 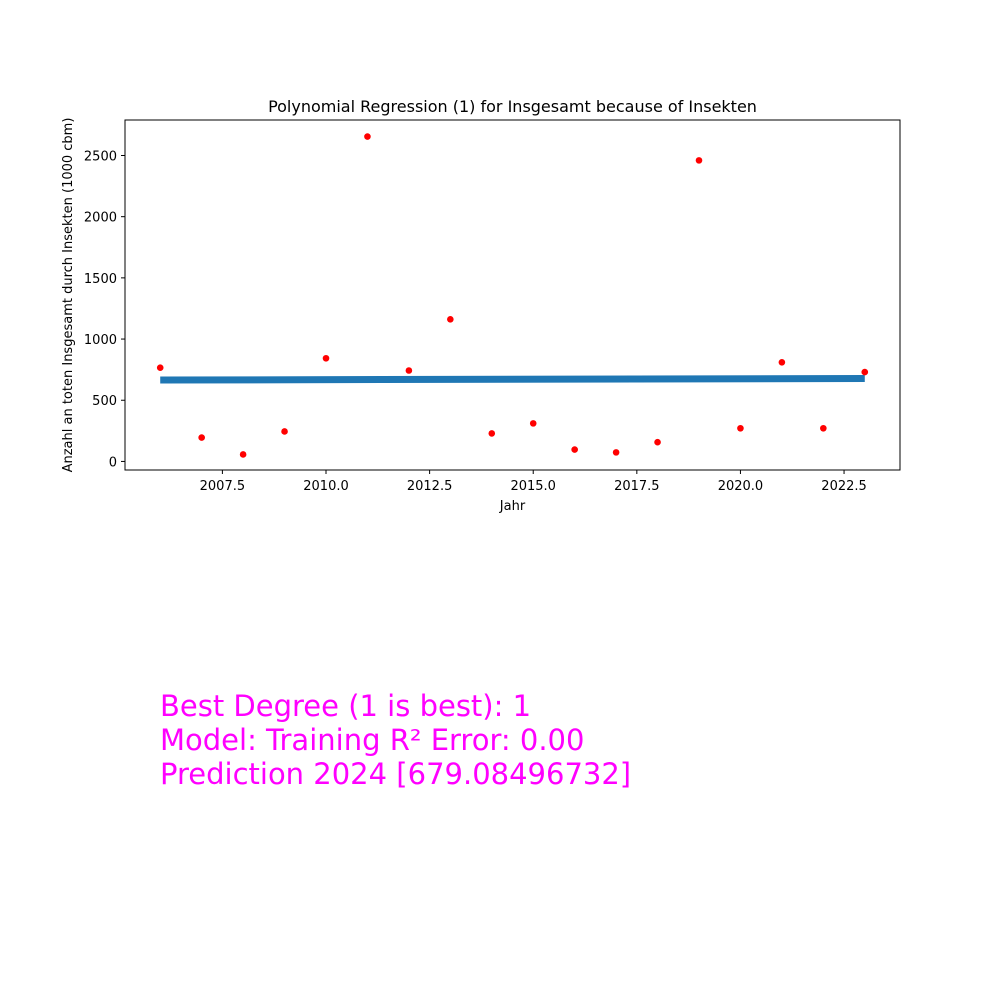 I want to click on x-tick-label: 2012.5, so click(x=430, y=486).